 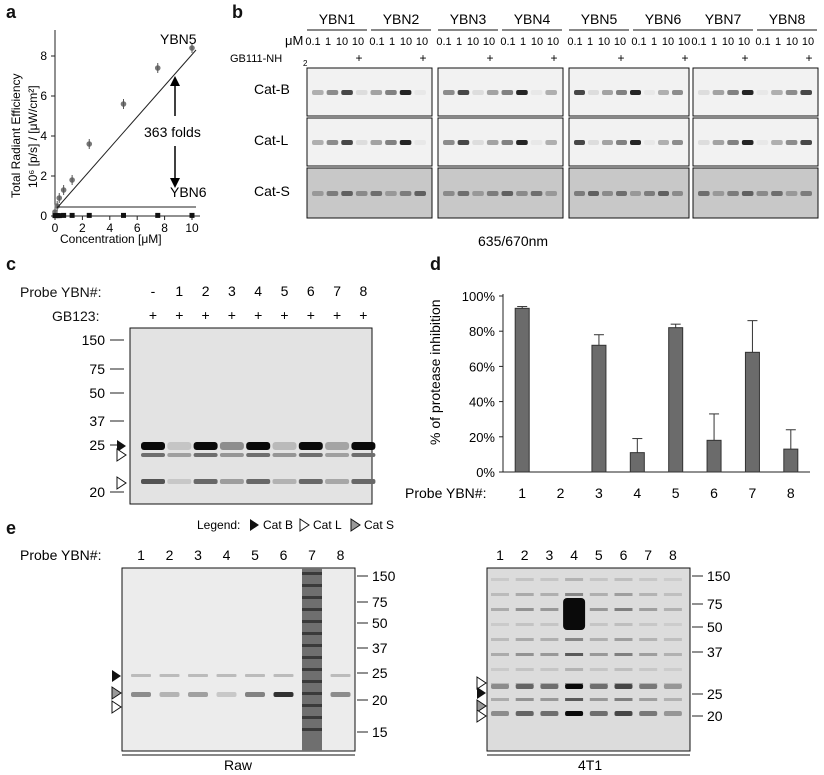 What do you see at coordinates (468, 19) in the screenshot?
I see `panel-b-group-label: YBN3` at bounding box center [468, 19].